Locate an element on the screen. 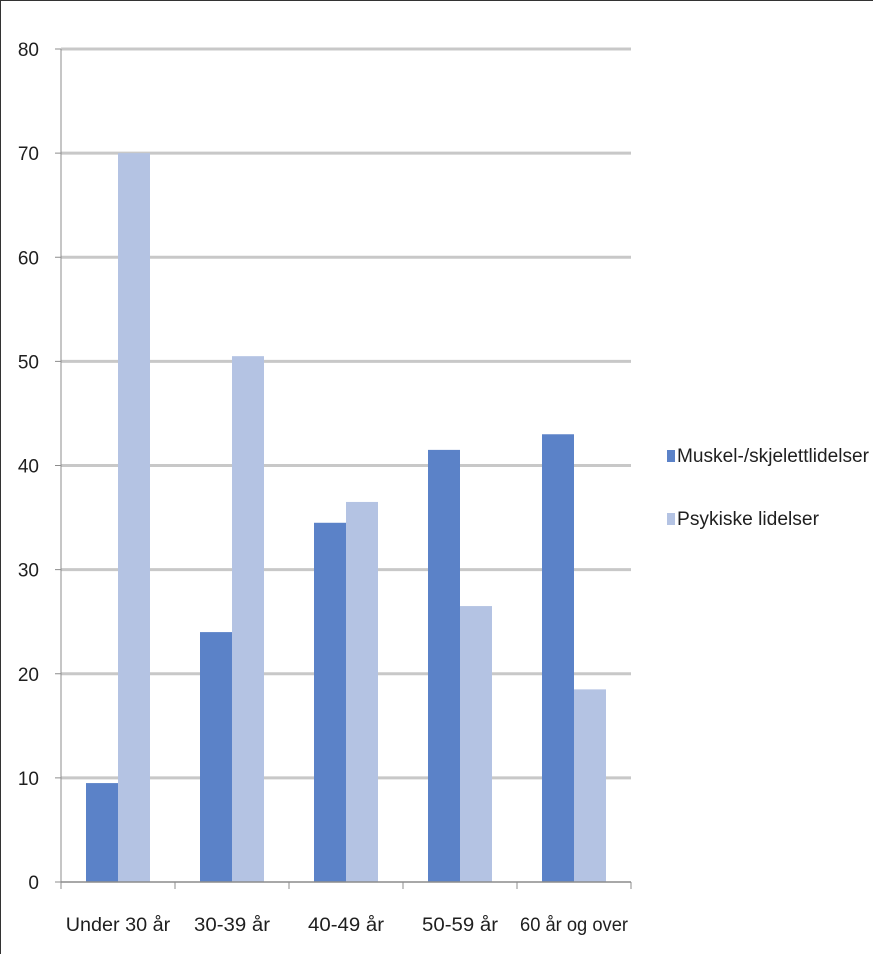  x-tick-label: 50-59 år is located at coordinates (460, 925).